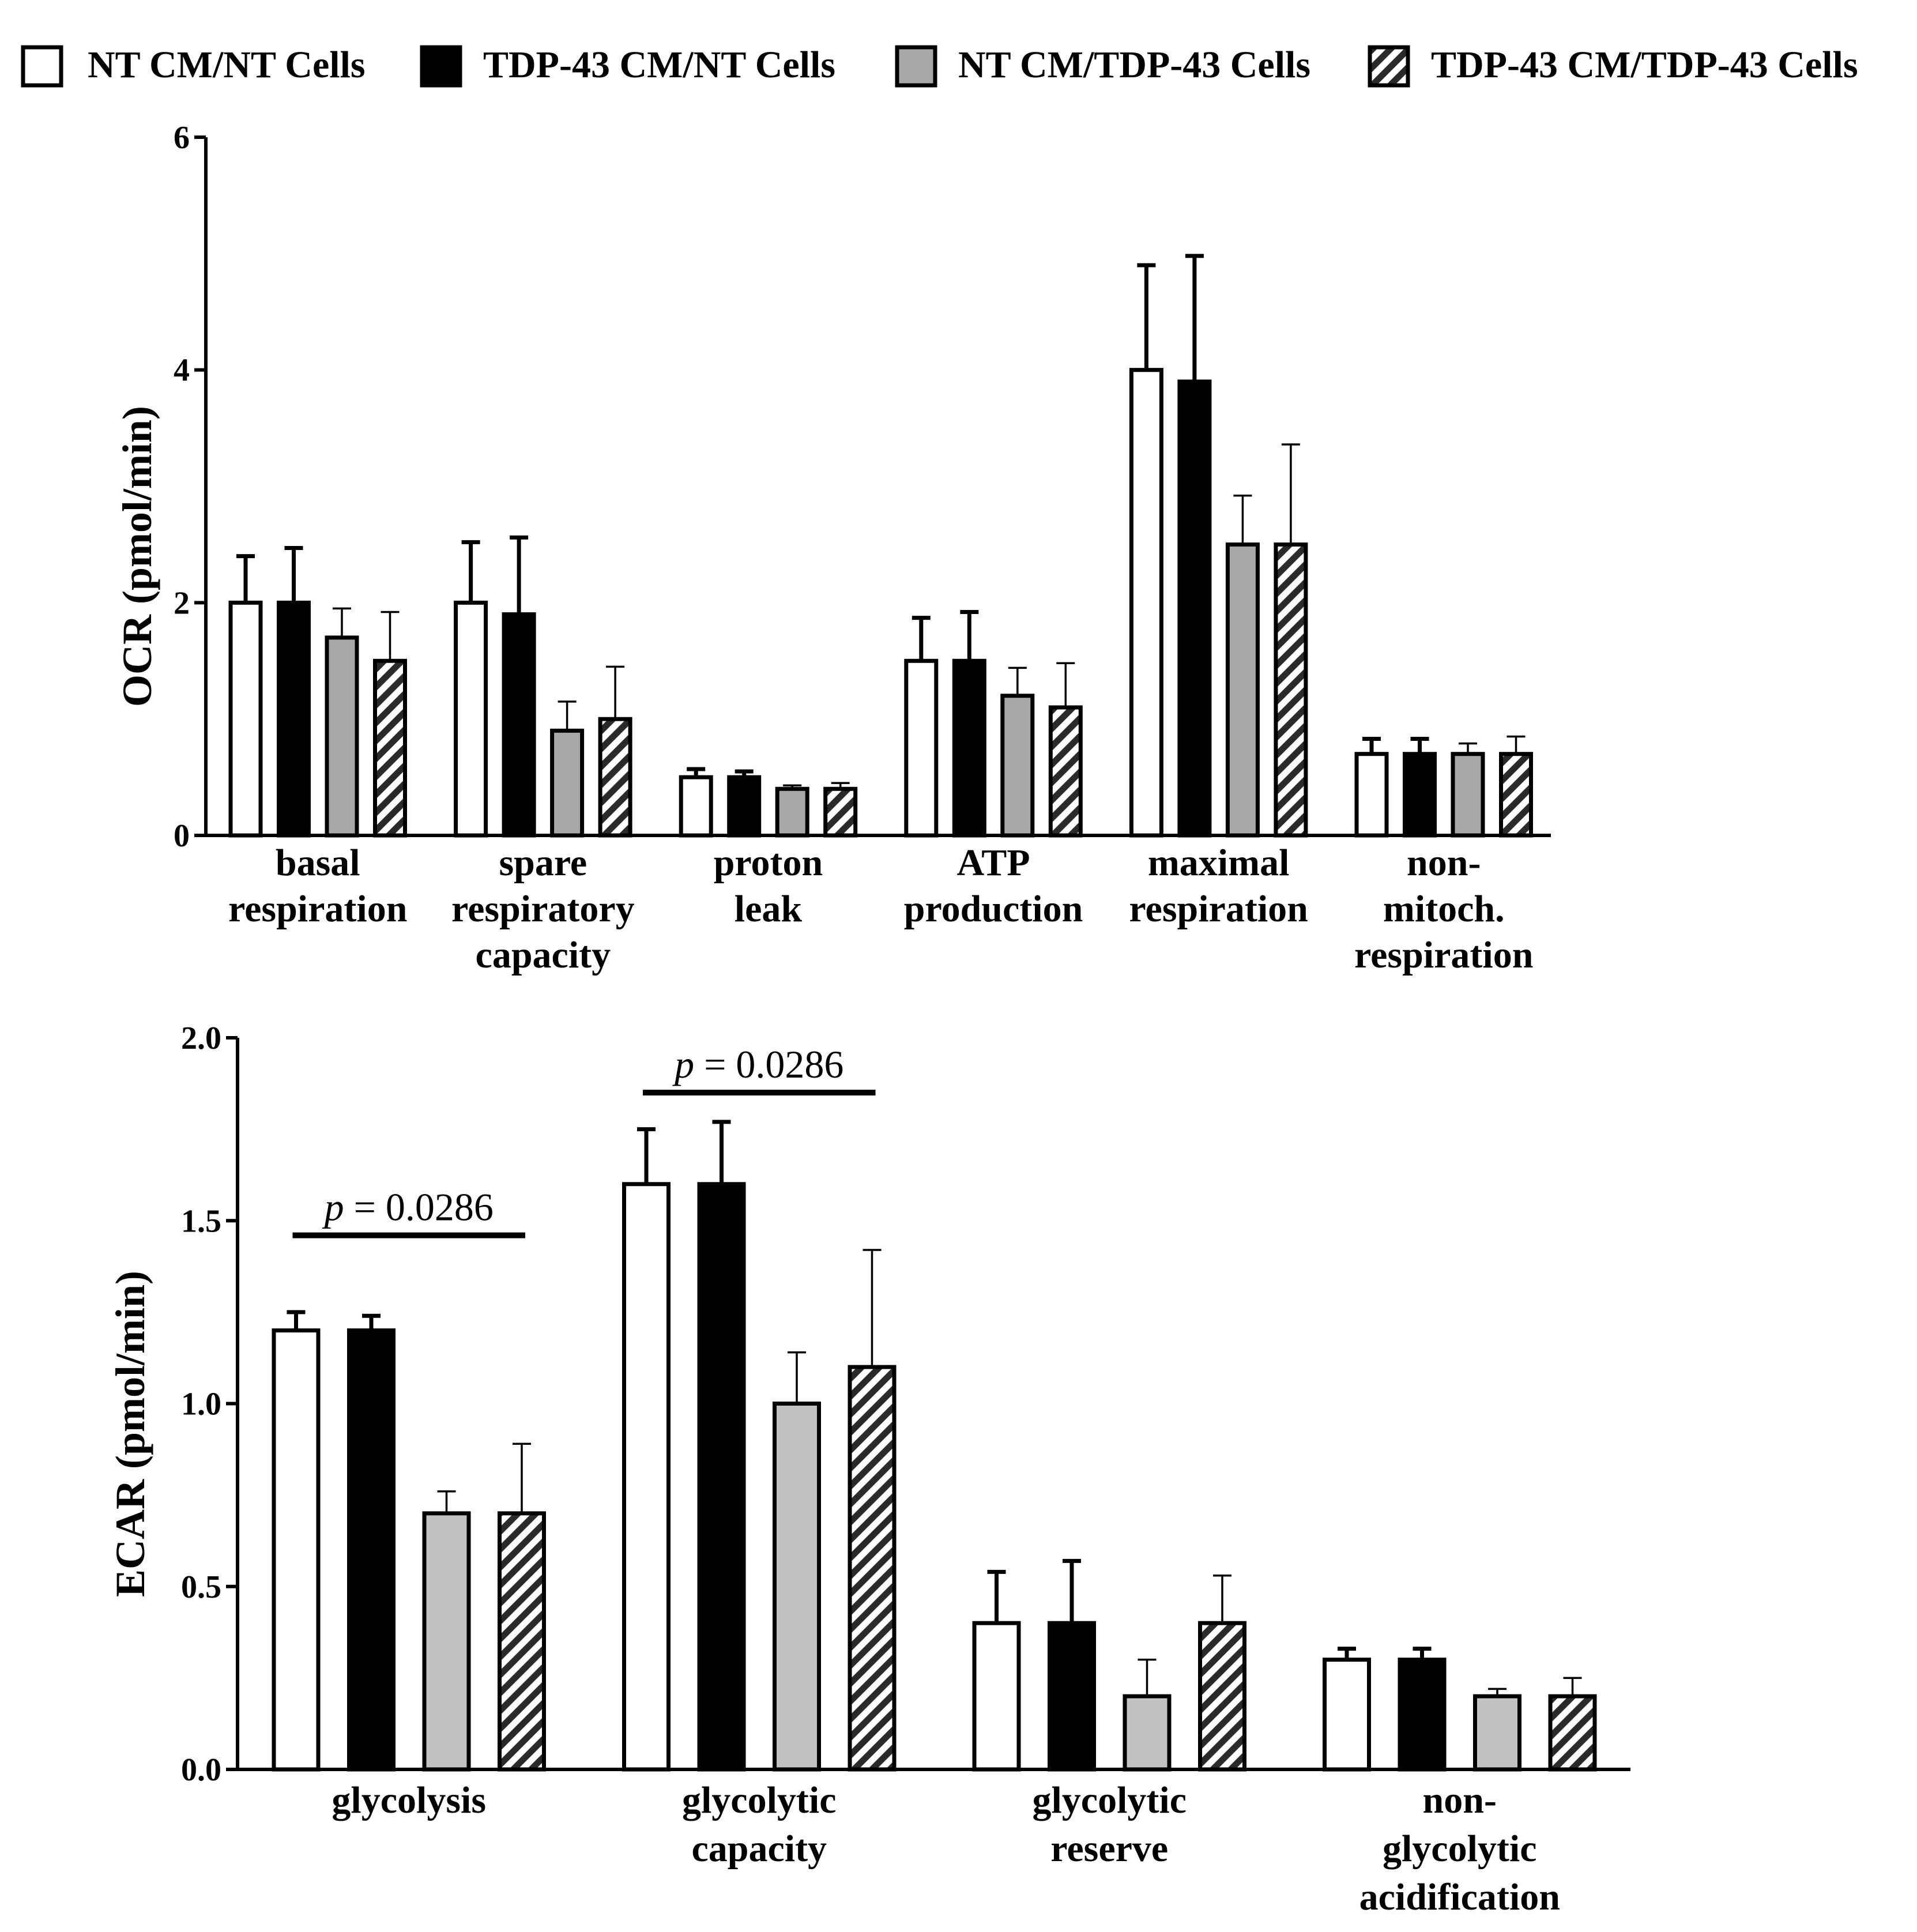 The image size is (1917, 1932). What do you see at coordinates (1460, 1897) in the screenshot?
I see `x-category-label: acidification` at bounding box center [1460, 1897].